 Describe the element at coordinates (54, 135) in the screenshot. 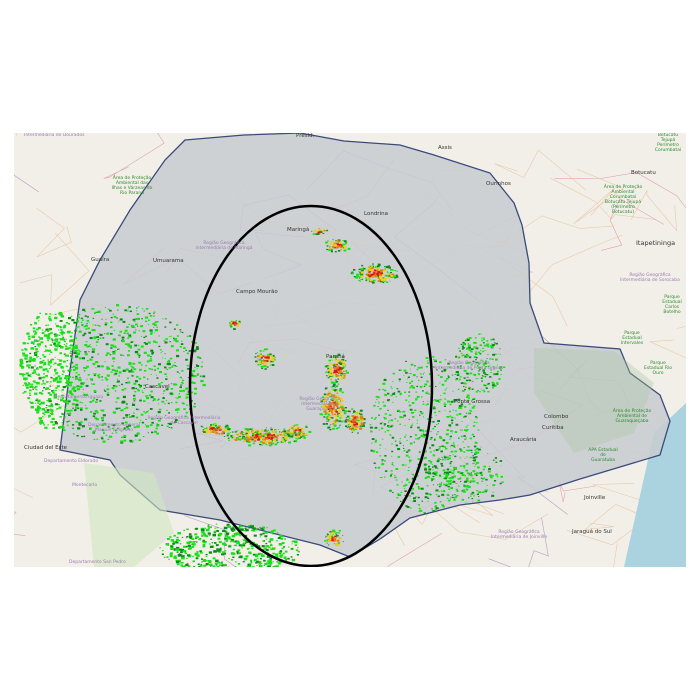

I see `label-dourados: Intermediária de Dourados` at that location.